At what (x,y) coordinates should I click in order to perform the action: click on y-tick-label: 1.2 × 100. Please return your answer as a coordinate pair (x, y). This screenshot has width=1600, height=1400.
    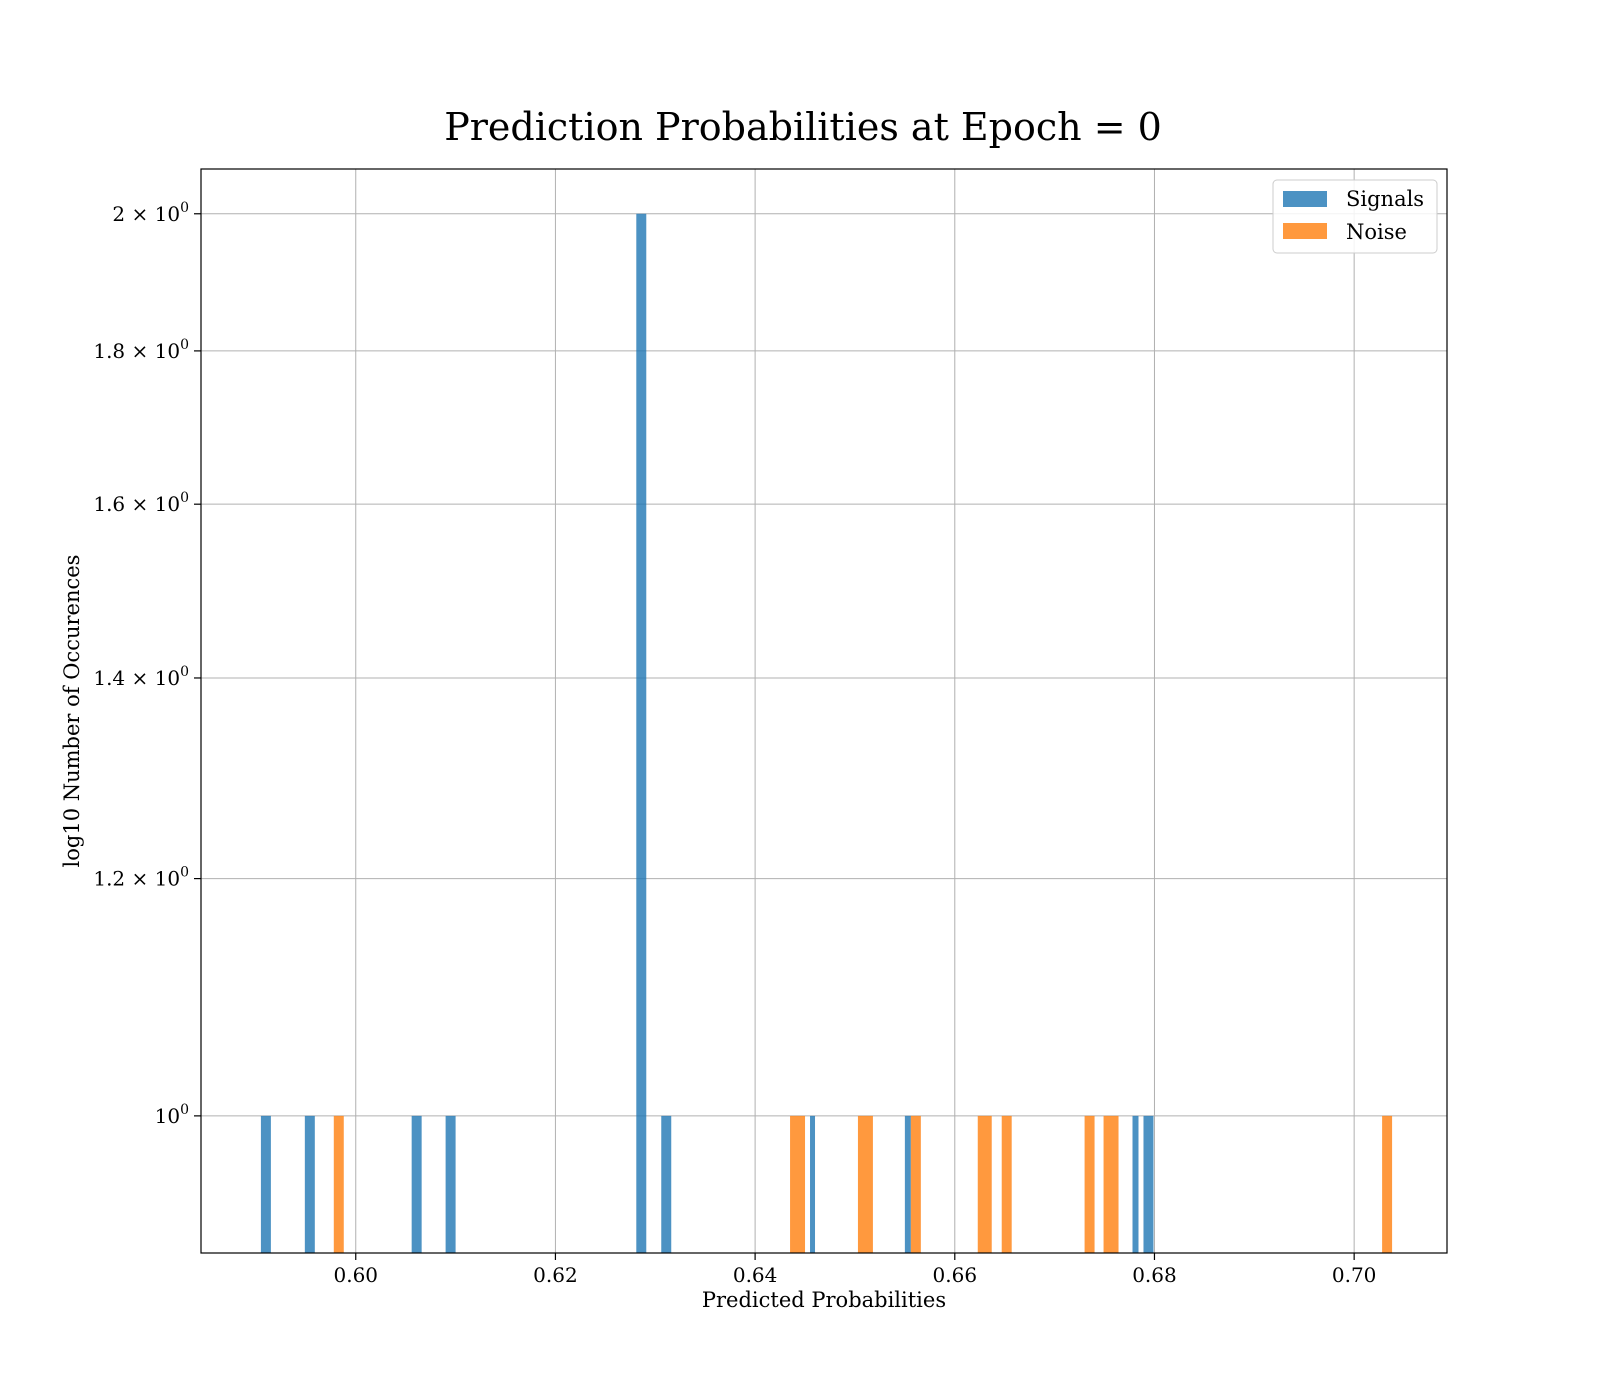
    Looking at the image, I should click on (141, 878).